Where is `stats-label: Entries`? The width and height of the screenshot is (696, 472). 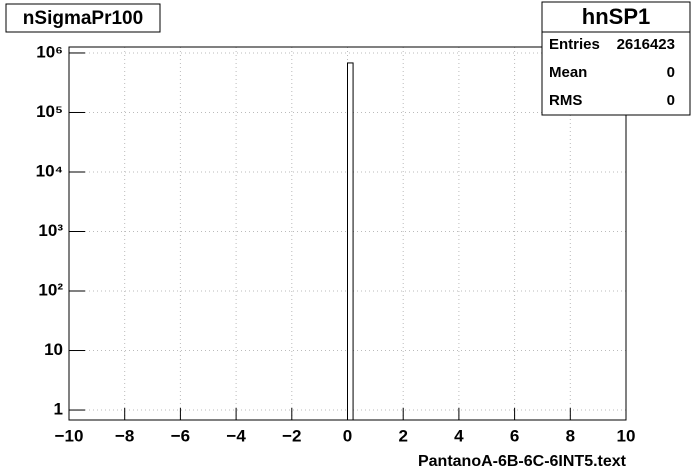
stats-label: Entries is located at coordinates (574, 44).